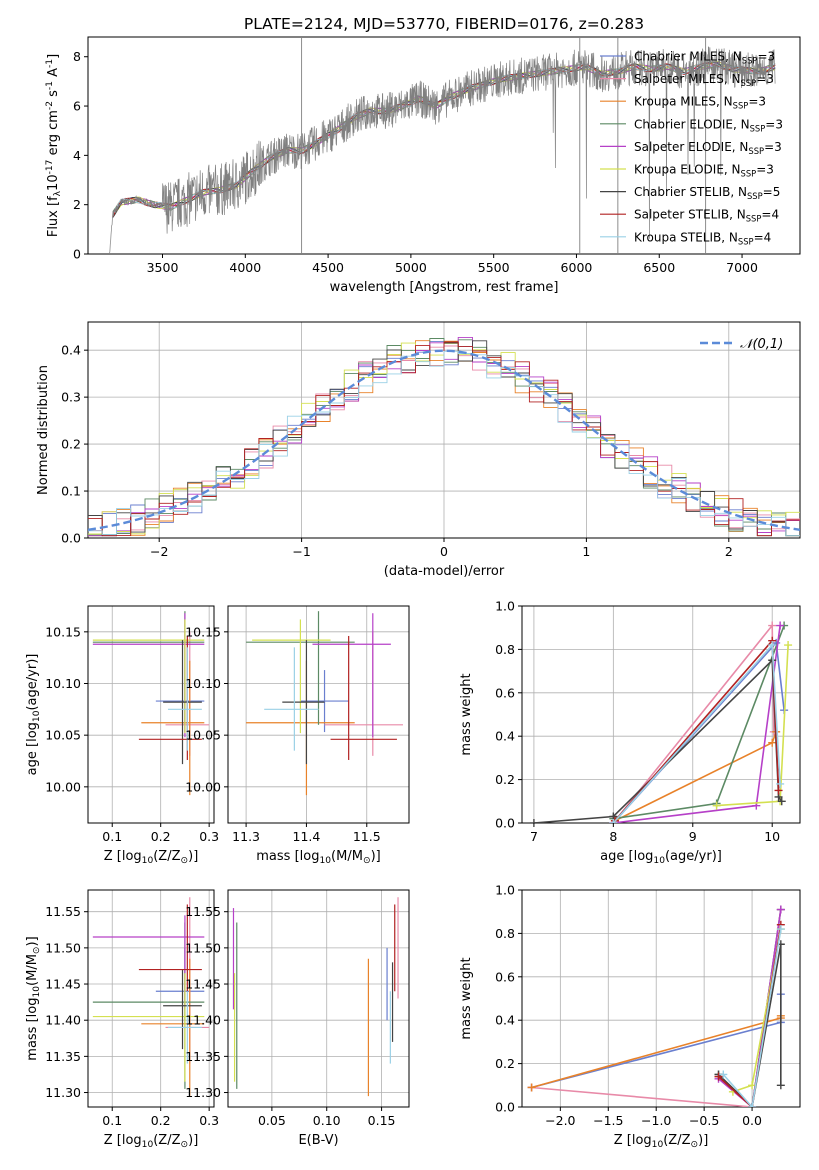  What do you see at coordinates (494, 267) in the screenshot?
I see `x-tick-label: 5500` at bounding box center [494, 267].